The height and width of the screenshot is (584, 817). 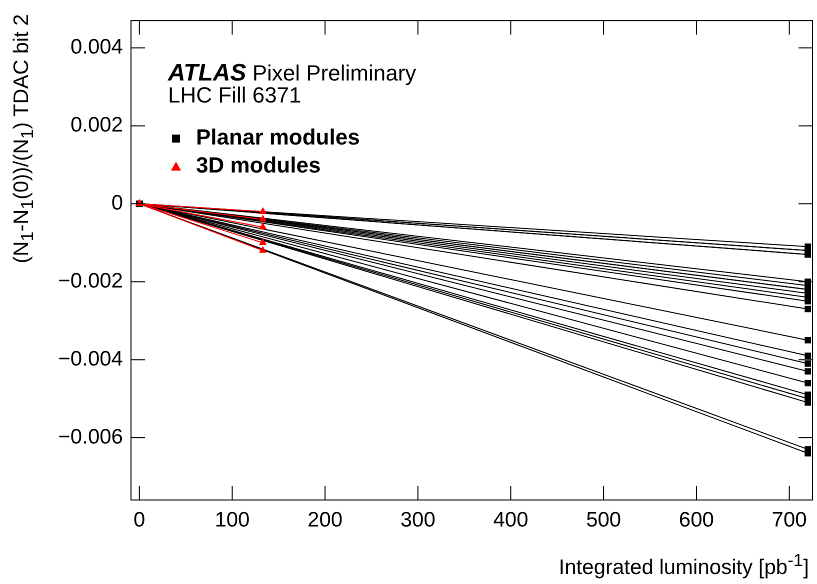 I want to click on x-tick-label: 400, so click(x=510, y=520).